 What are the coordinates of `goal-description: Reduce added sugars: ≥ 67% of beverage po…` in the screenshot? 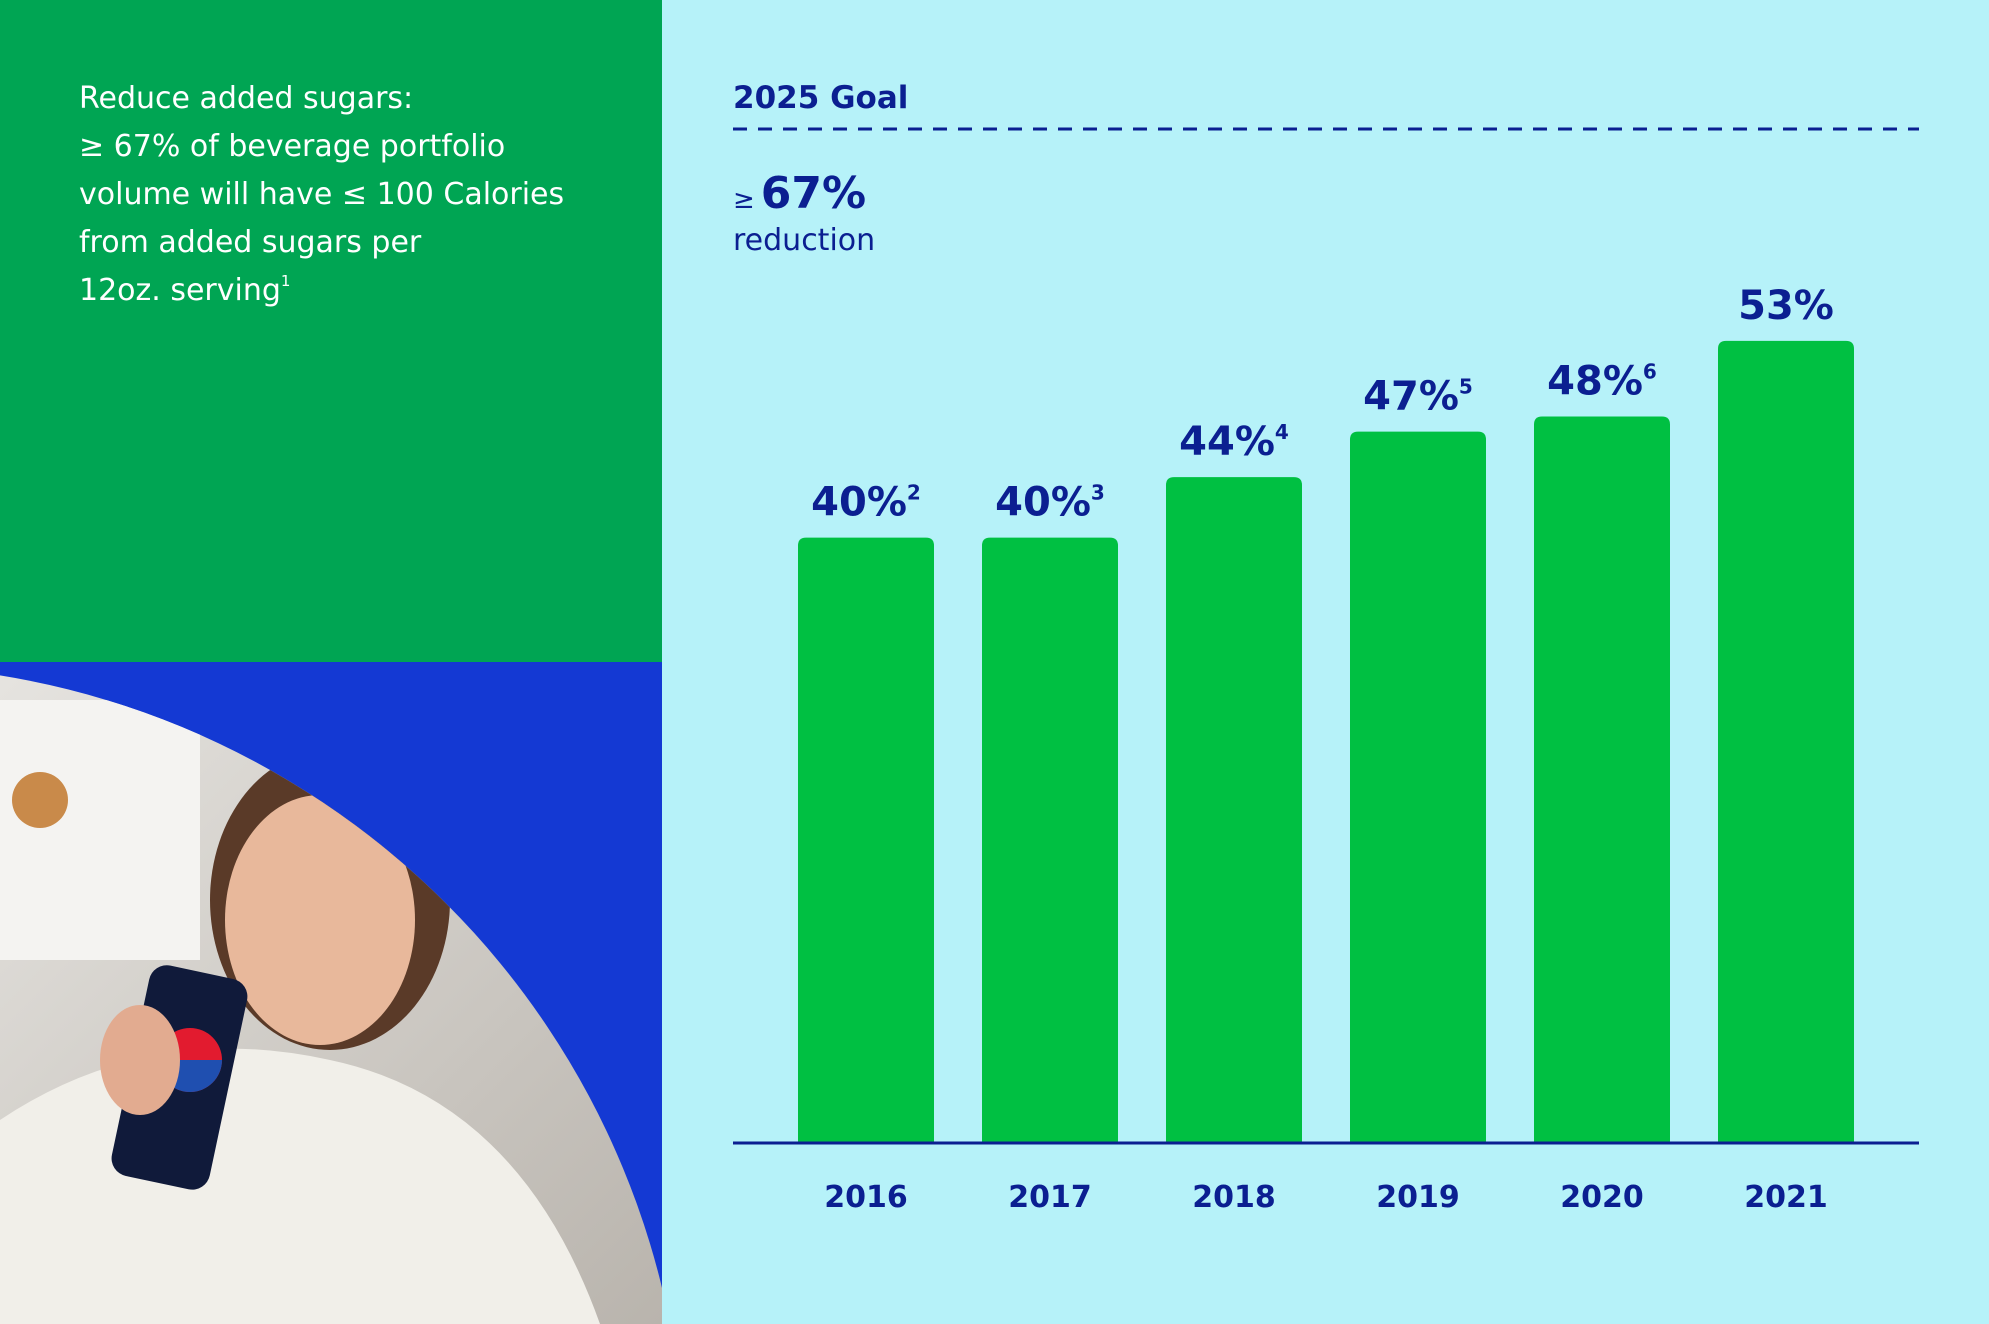 It's located at (321, 194).